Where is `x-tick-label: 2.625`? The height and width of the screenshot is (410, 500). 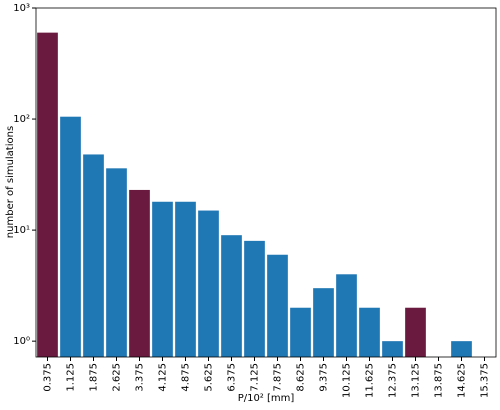
x-tick-label: 2.625 is located at coordinates (117, 377).